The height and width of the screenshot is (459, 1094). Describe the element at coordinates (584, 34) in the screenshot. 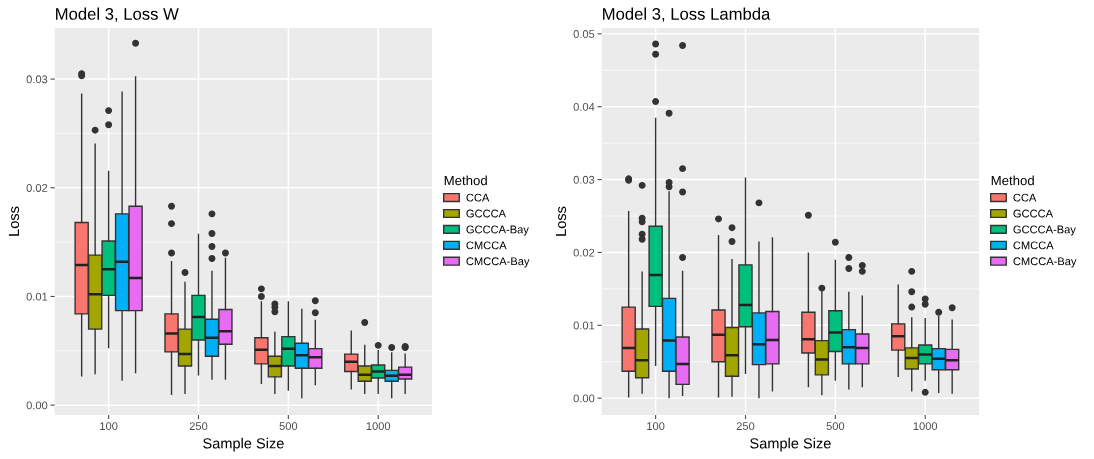

I see `y-tick-label: 0.05` at that location.